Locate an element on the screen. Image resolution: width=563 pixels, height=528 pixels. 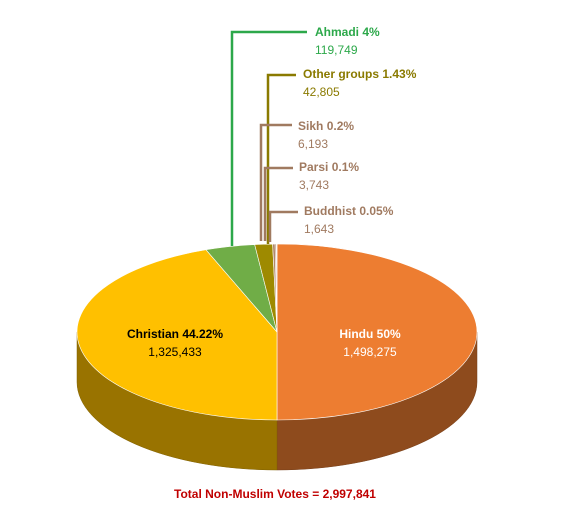
slice-name: Hindu is located at coordinates (356, 334).